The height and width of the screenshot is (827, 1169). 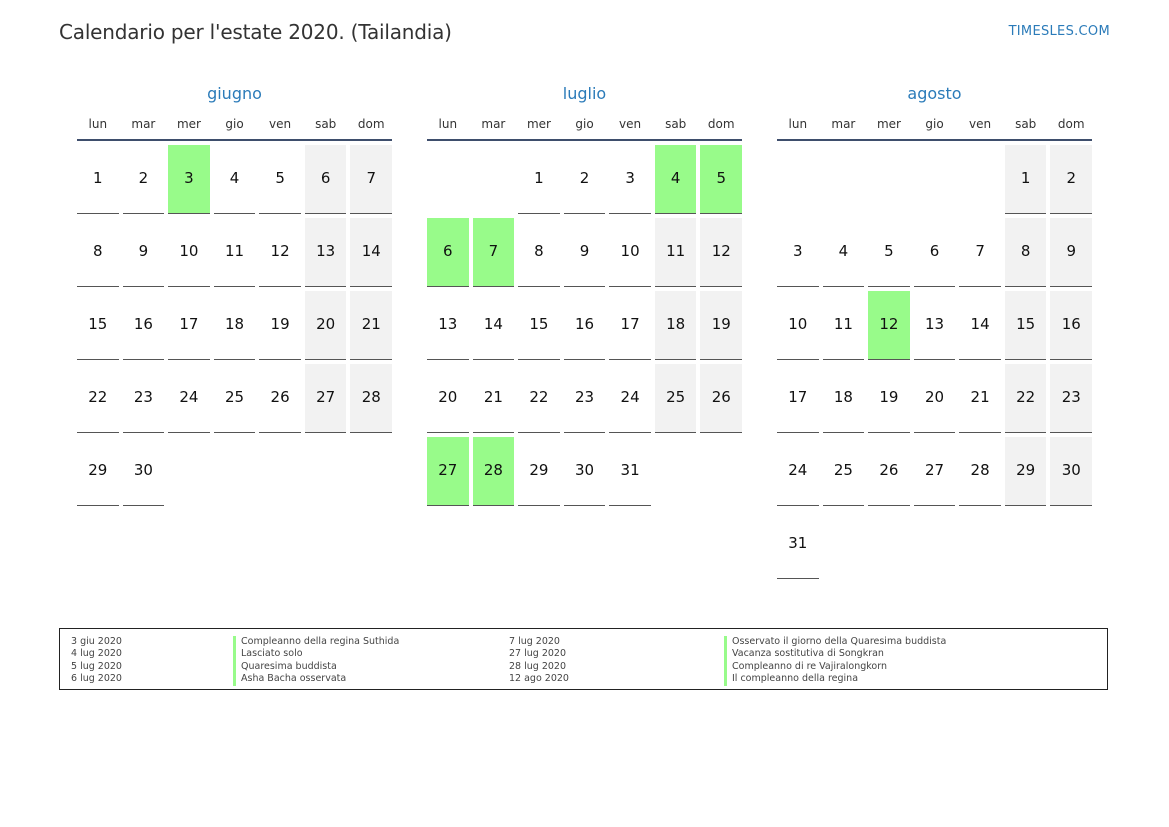 I want to click on day-cell: 3, so click(x=189, y=179).